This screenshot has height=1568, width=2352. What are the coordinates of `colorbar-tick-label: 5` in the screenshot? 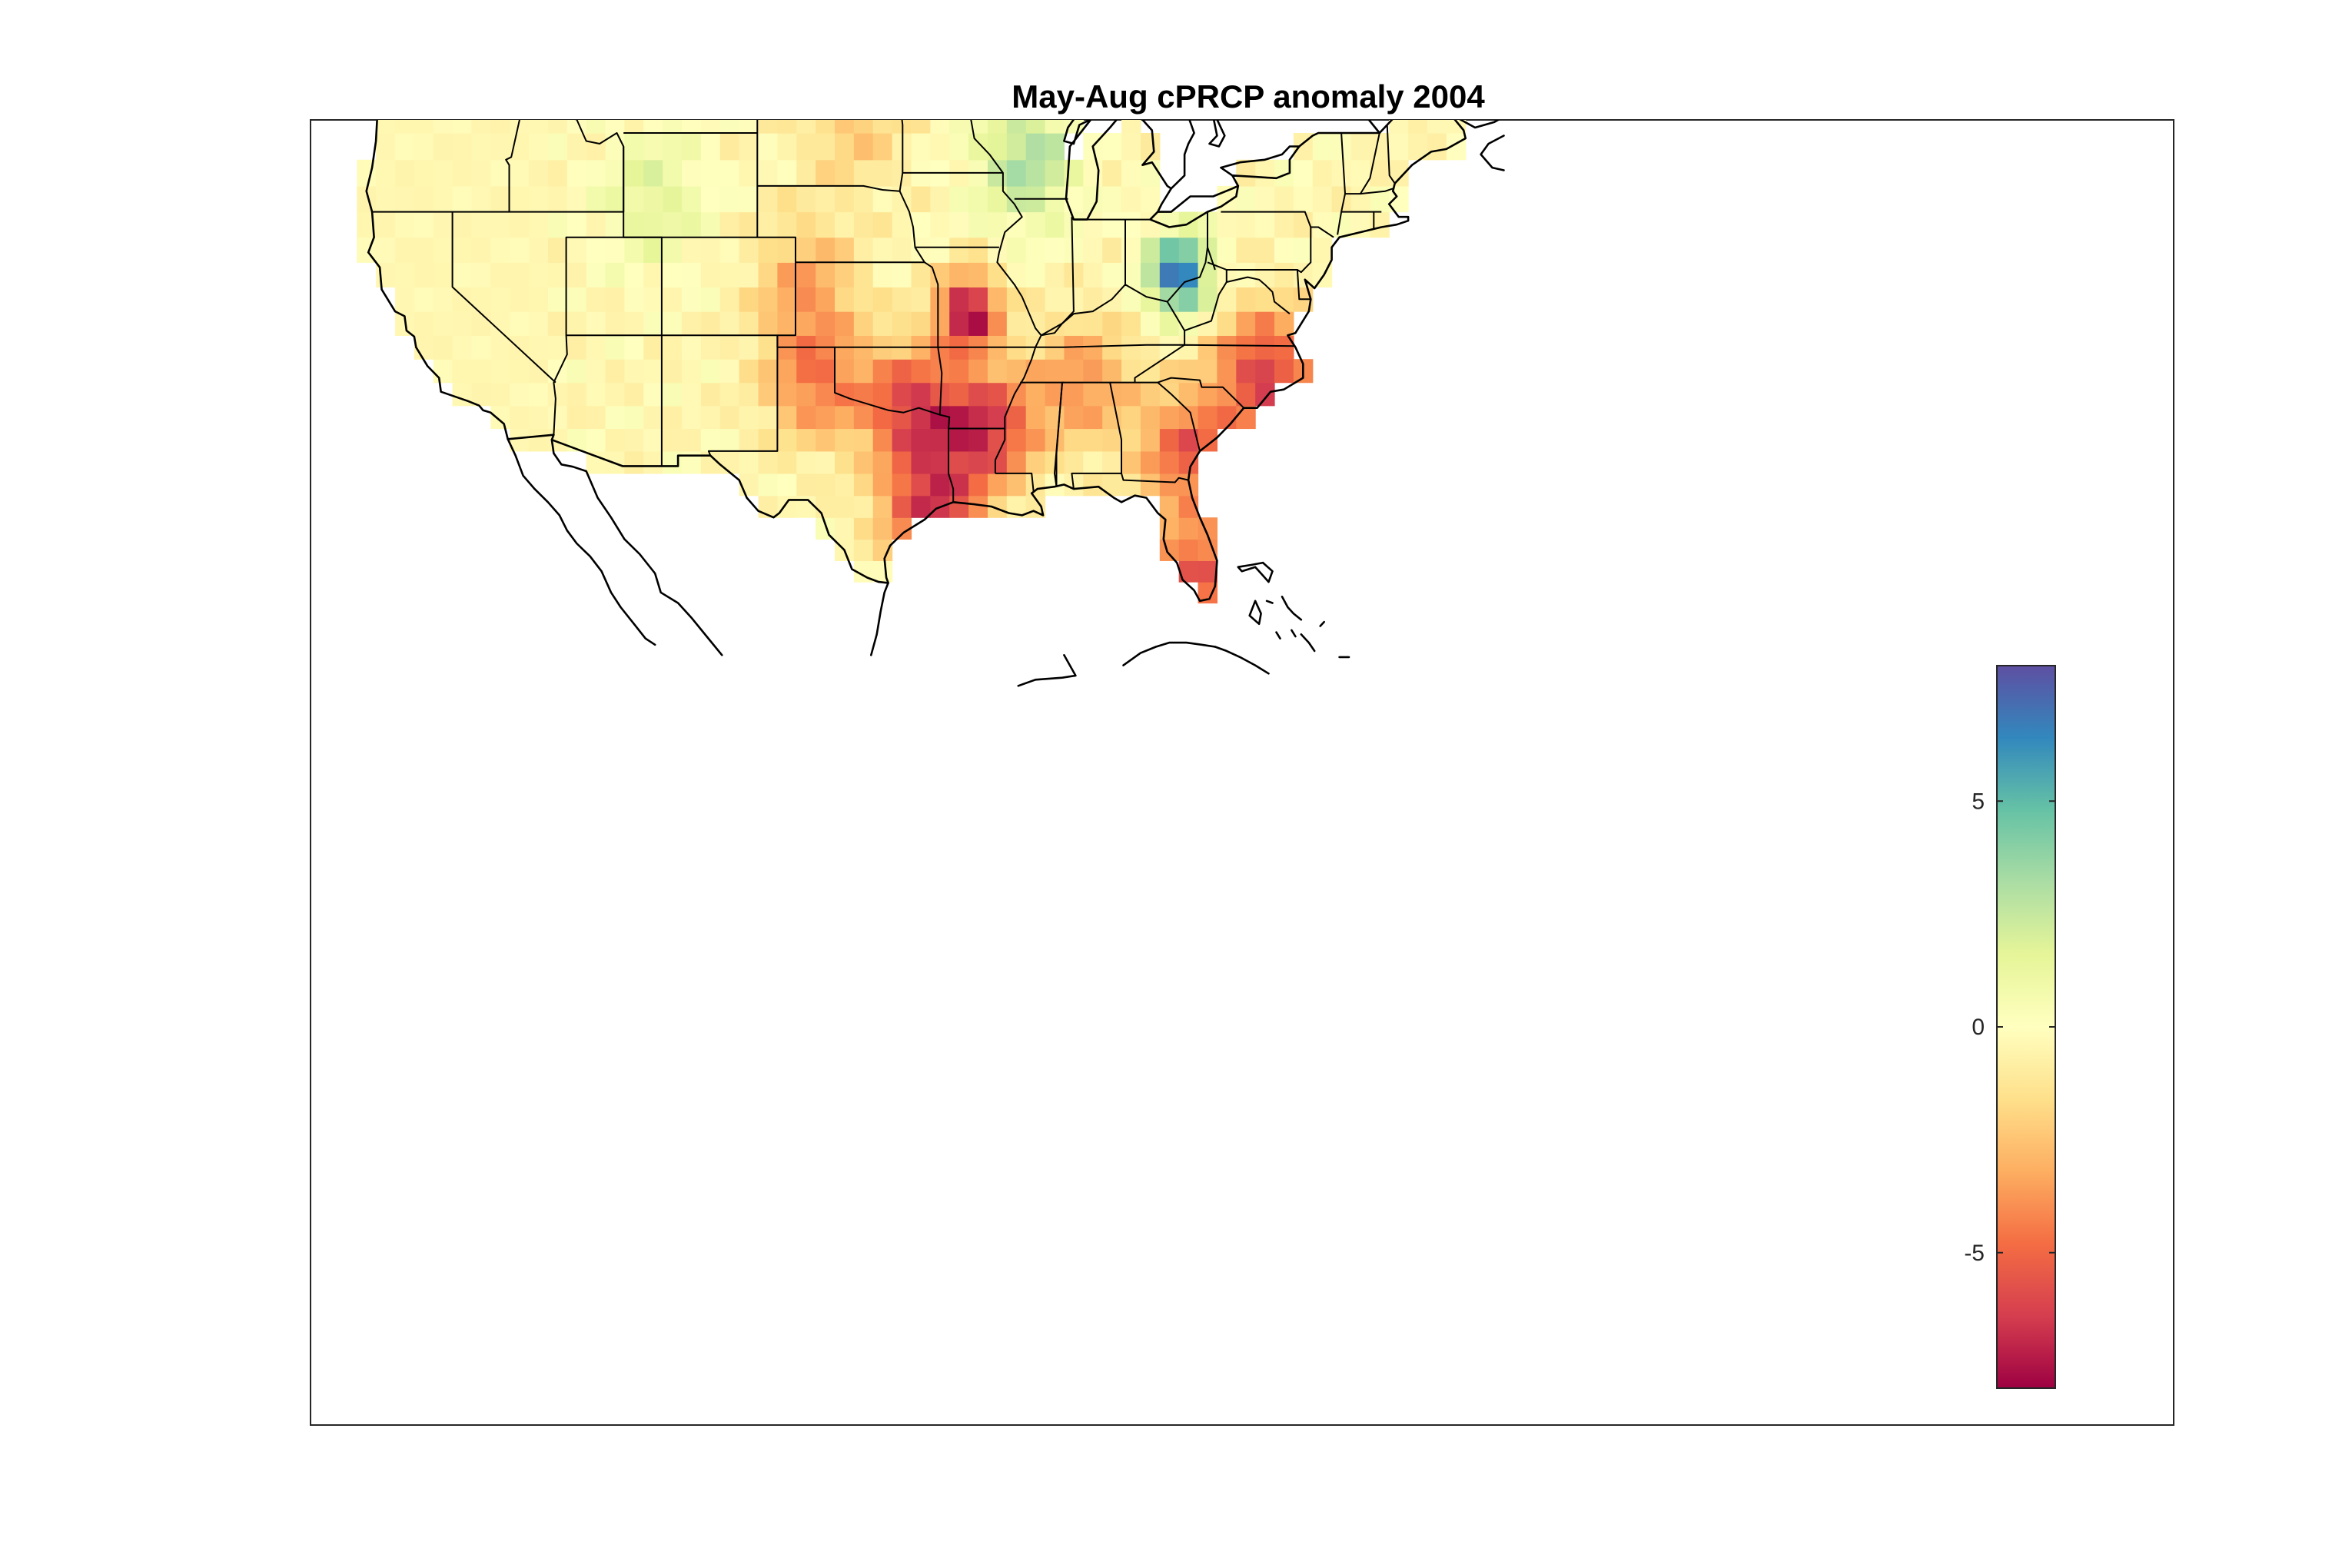 It's located at (1978, 801).